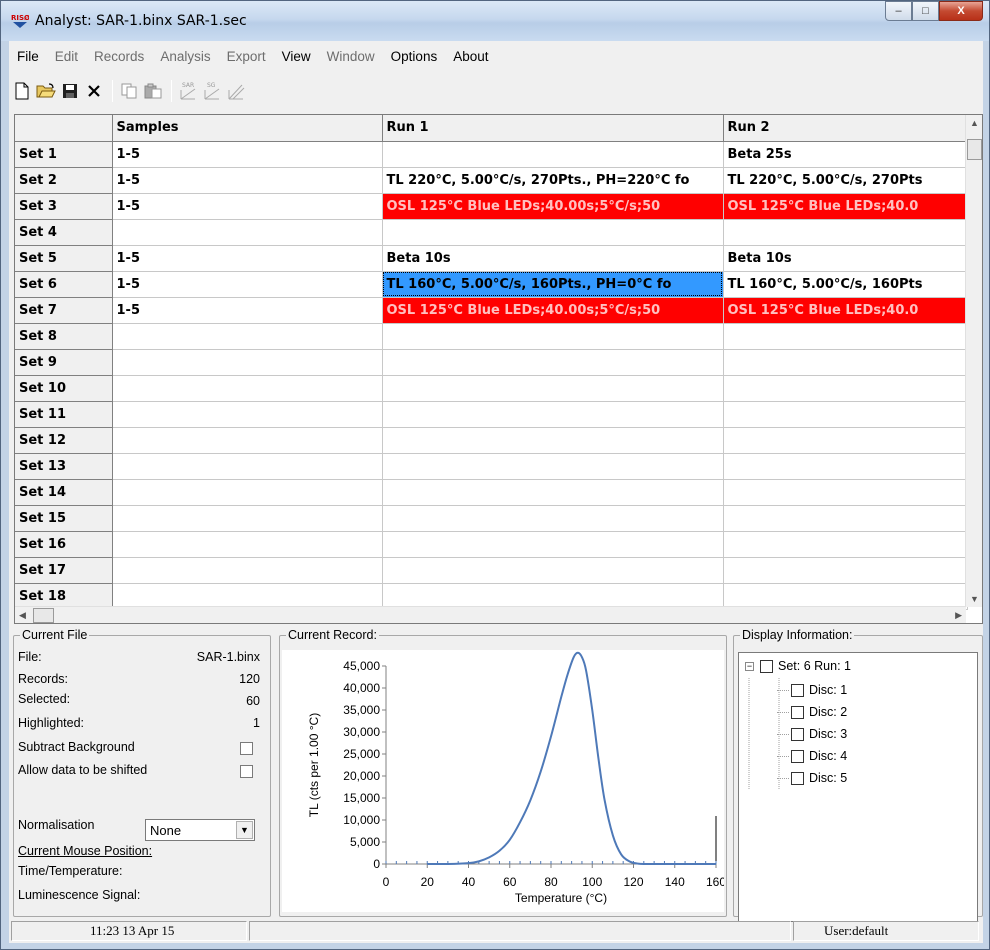  What do you see at coordinates (64, 596) in the screenshot?
I see `row-header: Set 18` at bounding box center [64, 596].